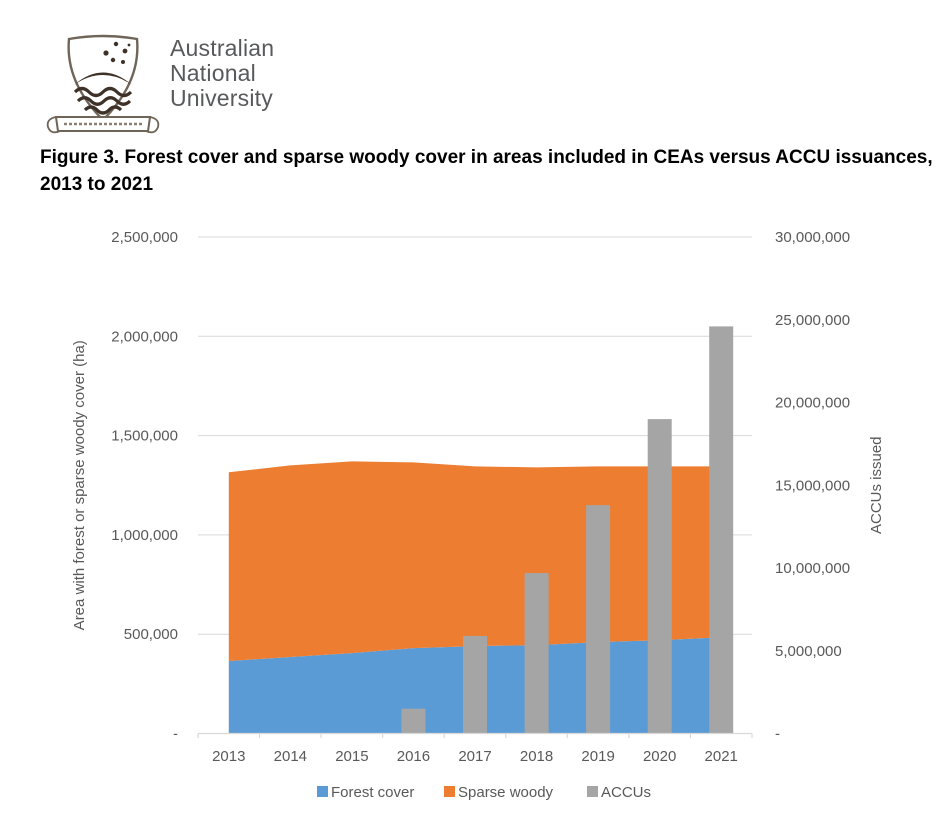 This screenshot has width=952, height=824. What do you see at coordinates (536, 653) in the screenshot?
I see `bar-accus-2018` at bounding box center [536, 653].